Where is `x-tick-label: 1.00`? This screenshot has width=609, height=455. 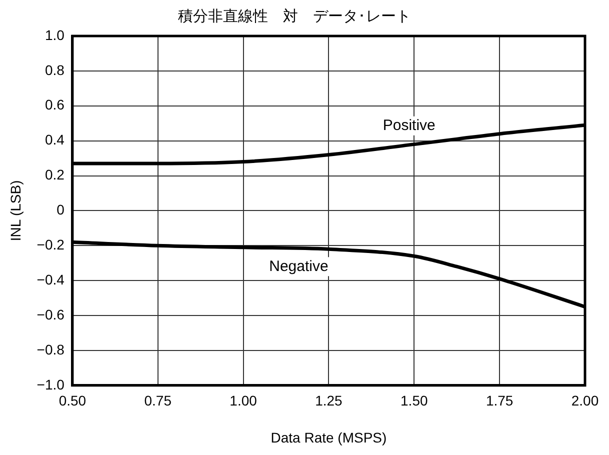
x-tick-label: 1.00 is located at coordinates (244, 400).